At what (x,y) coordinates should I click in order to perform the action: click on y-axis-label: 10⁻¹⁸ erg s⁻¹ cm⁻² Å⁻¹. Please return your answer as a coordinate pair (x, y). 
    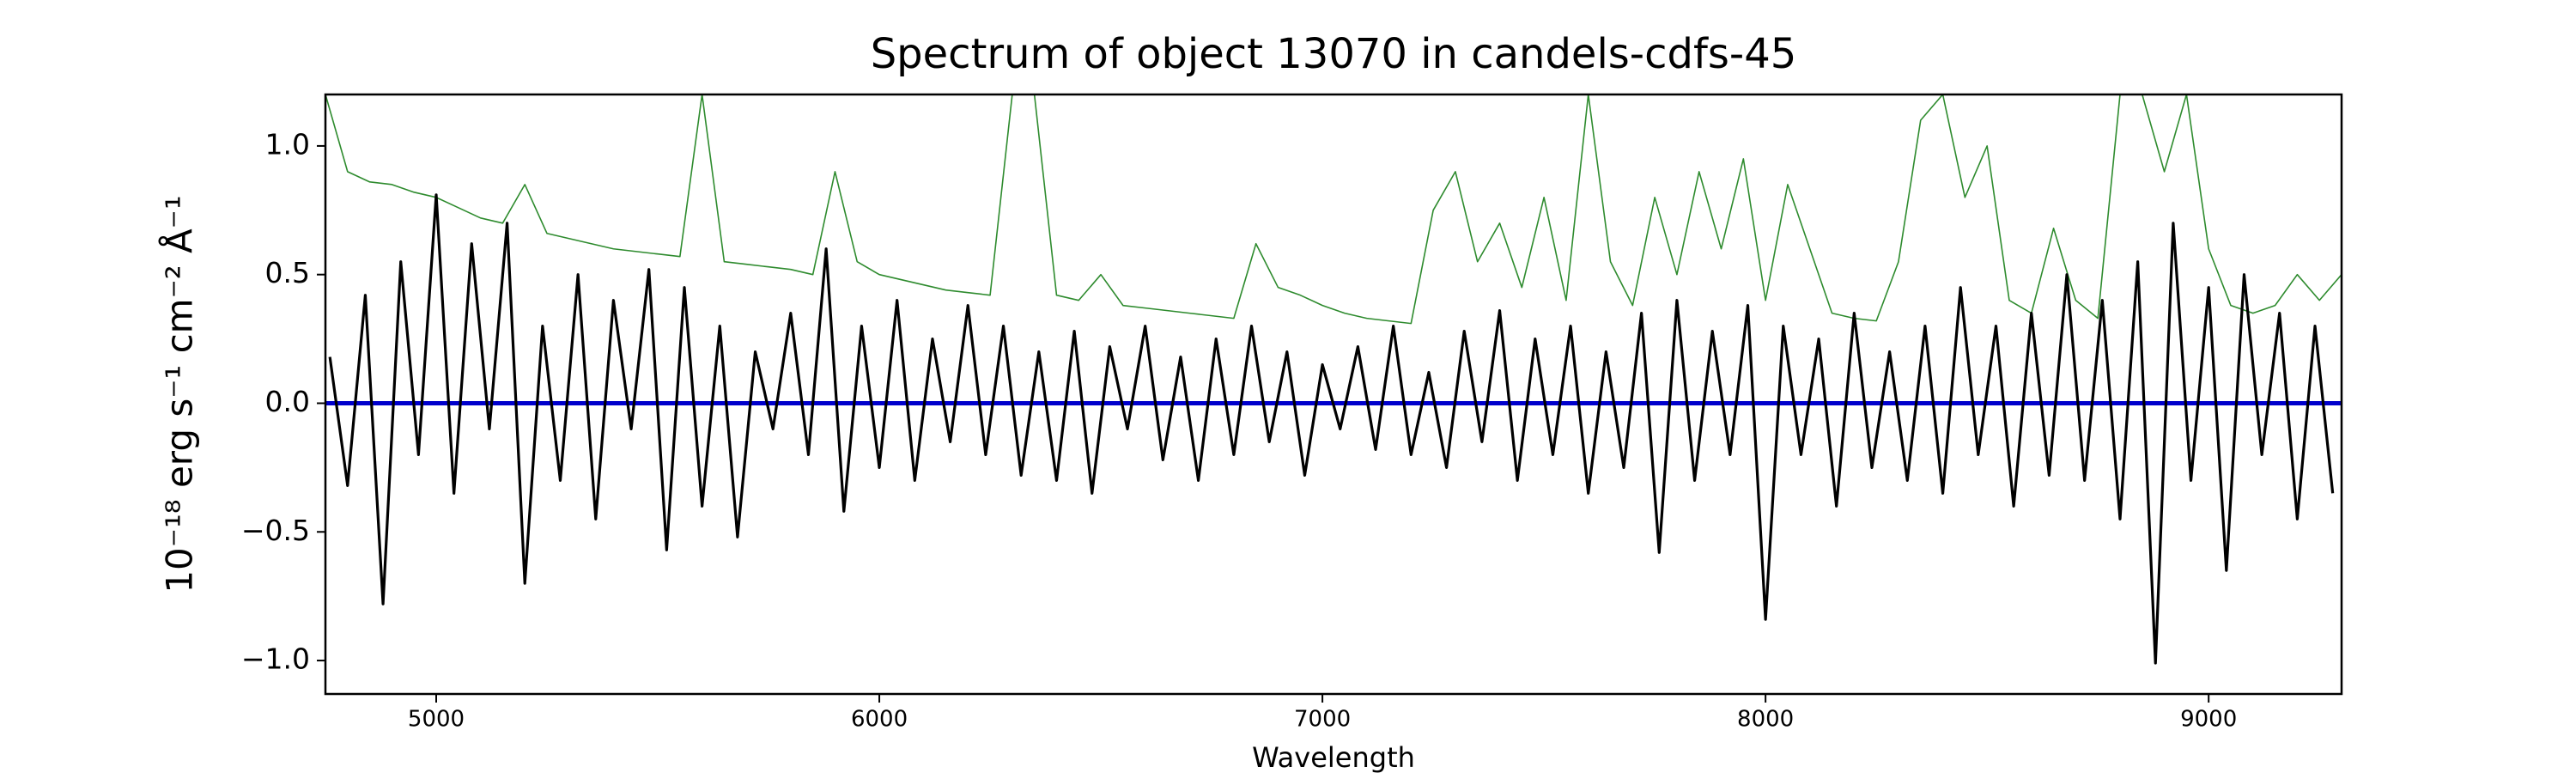
    Looking at the image, I should click on (180, 394).